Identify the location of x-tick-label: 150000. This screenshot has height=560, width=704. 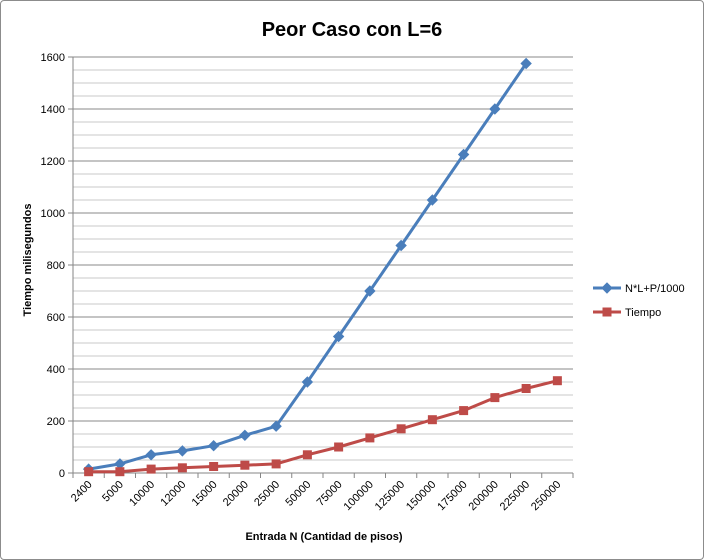
(421, 496).